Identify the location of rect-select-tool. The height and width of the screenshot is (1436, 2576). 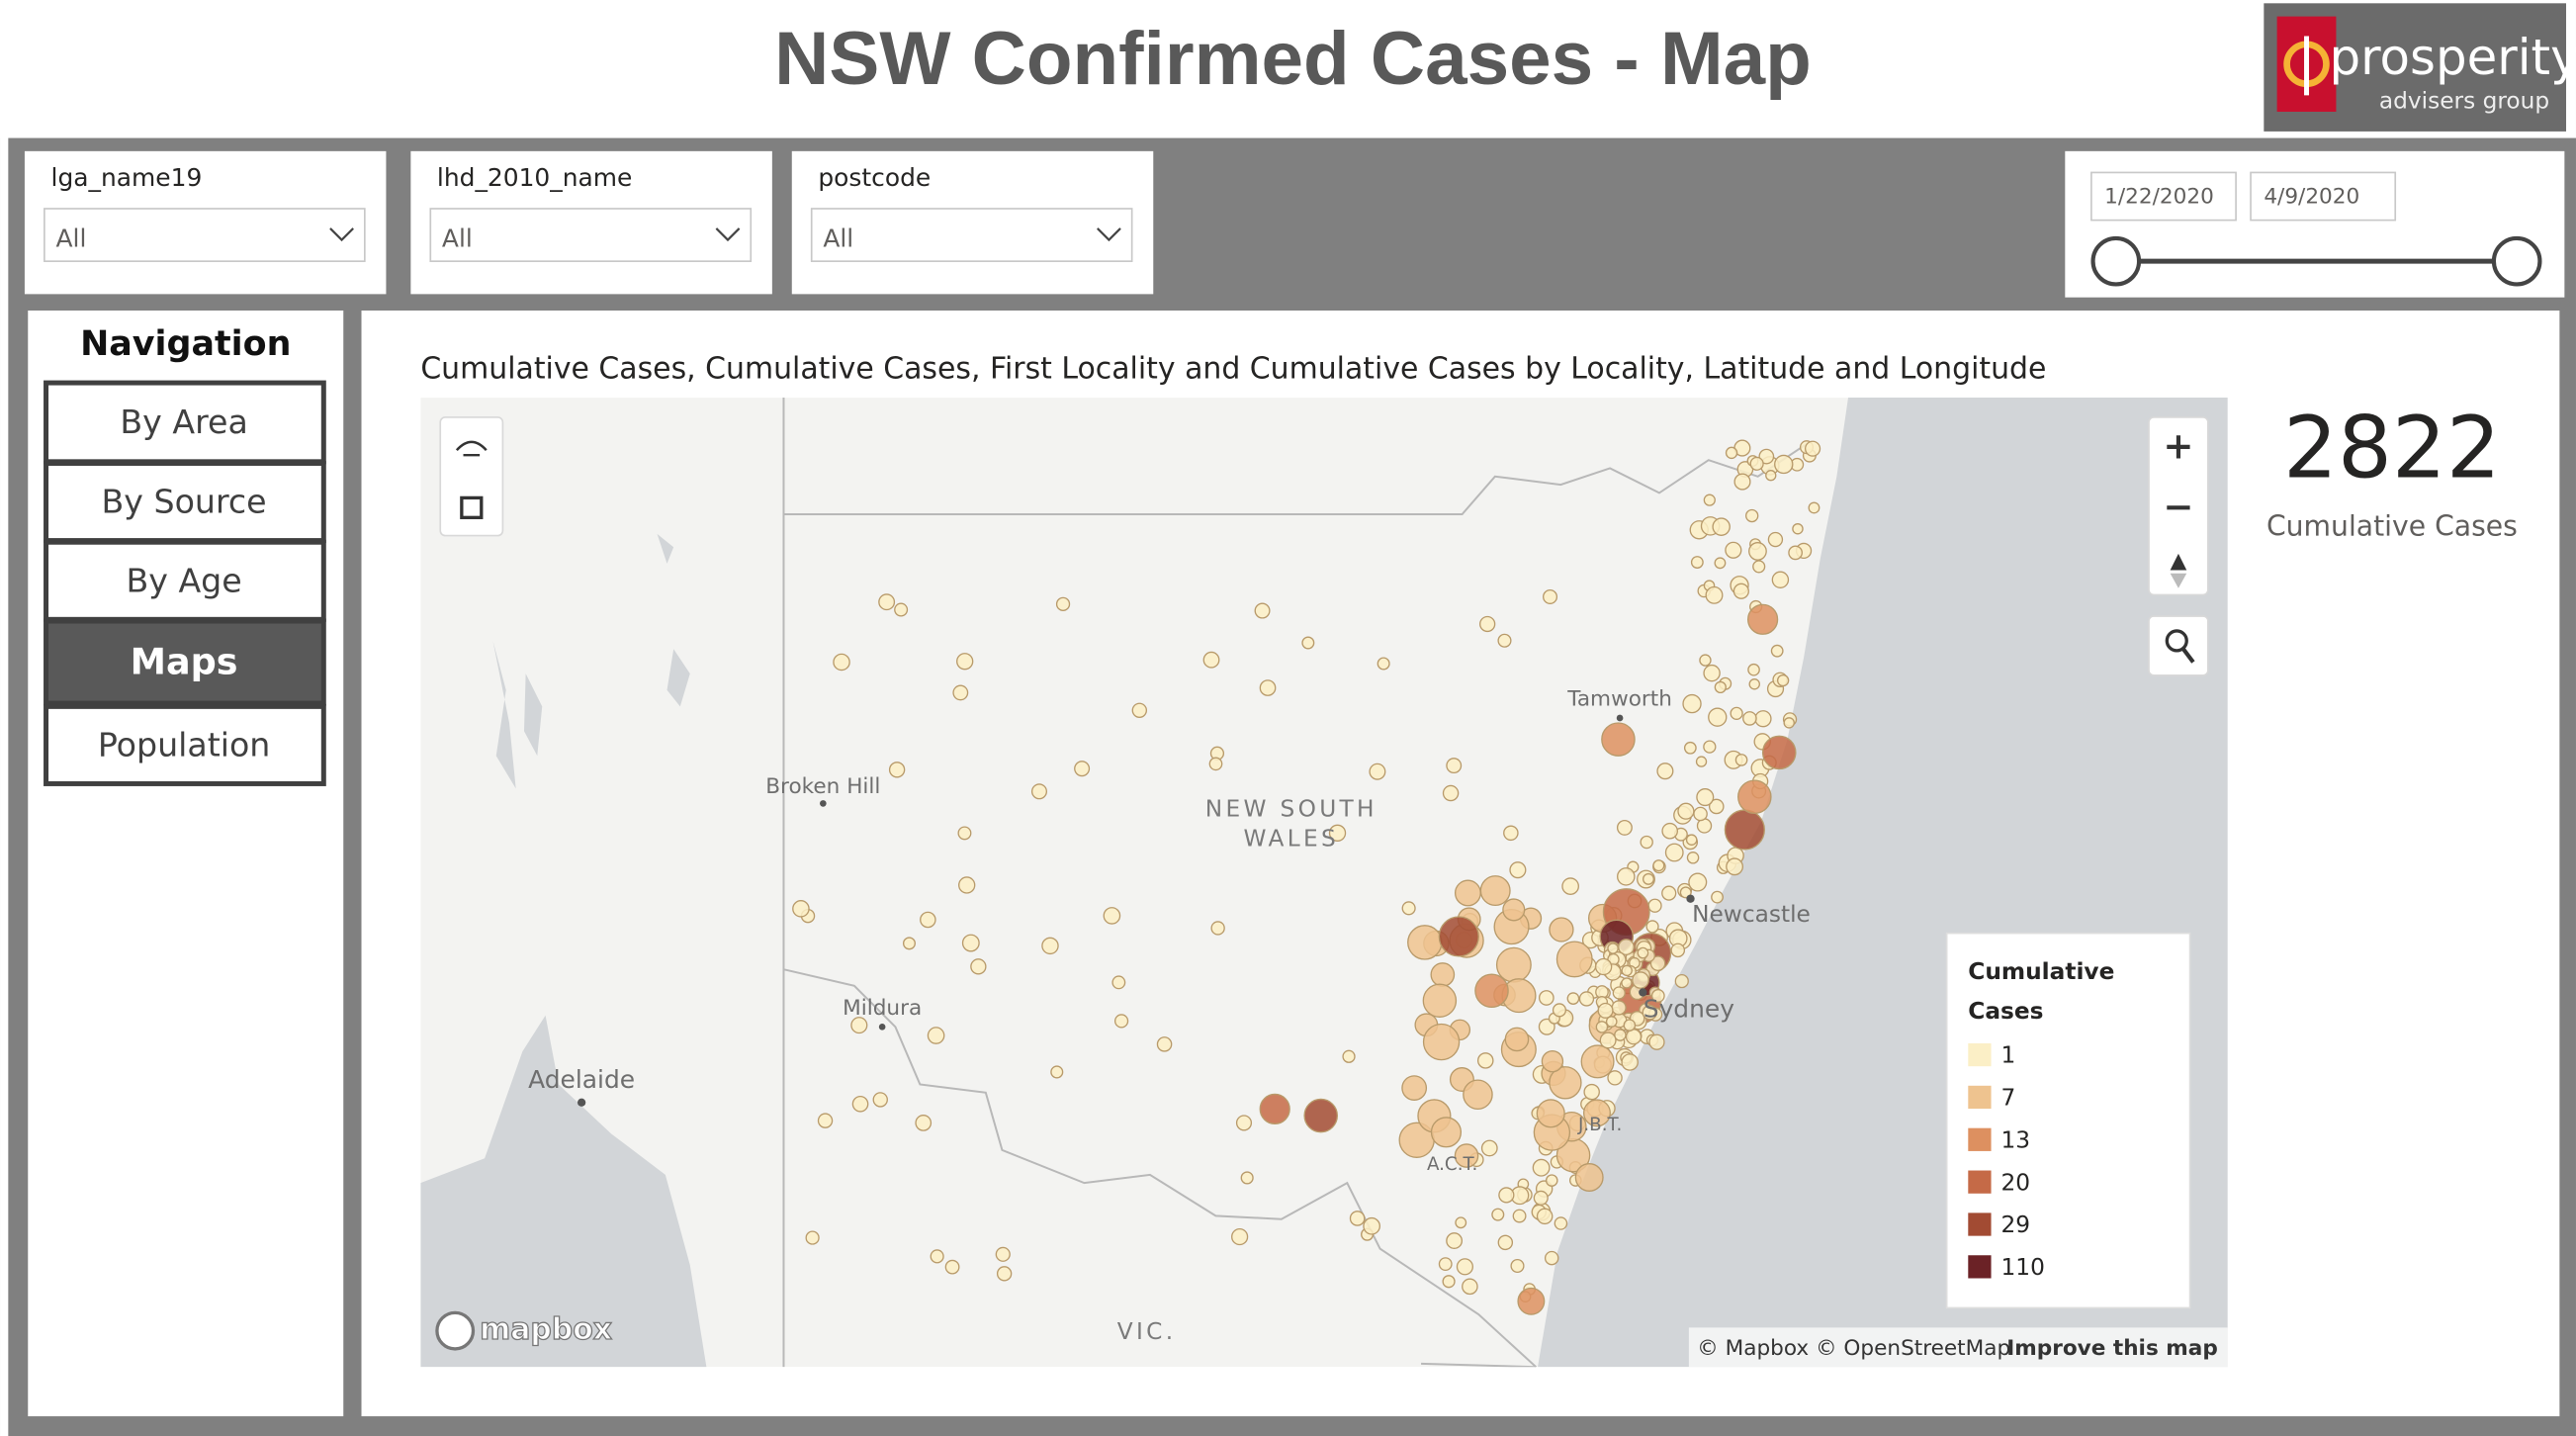
(472, 507).